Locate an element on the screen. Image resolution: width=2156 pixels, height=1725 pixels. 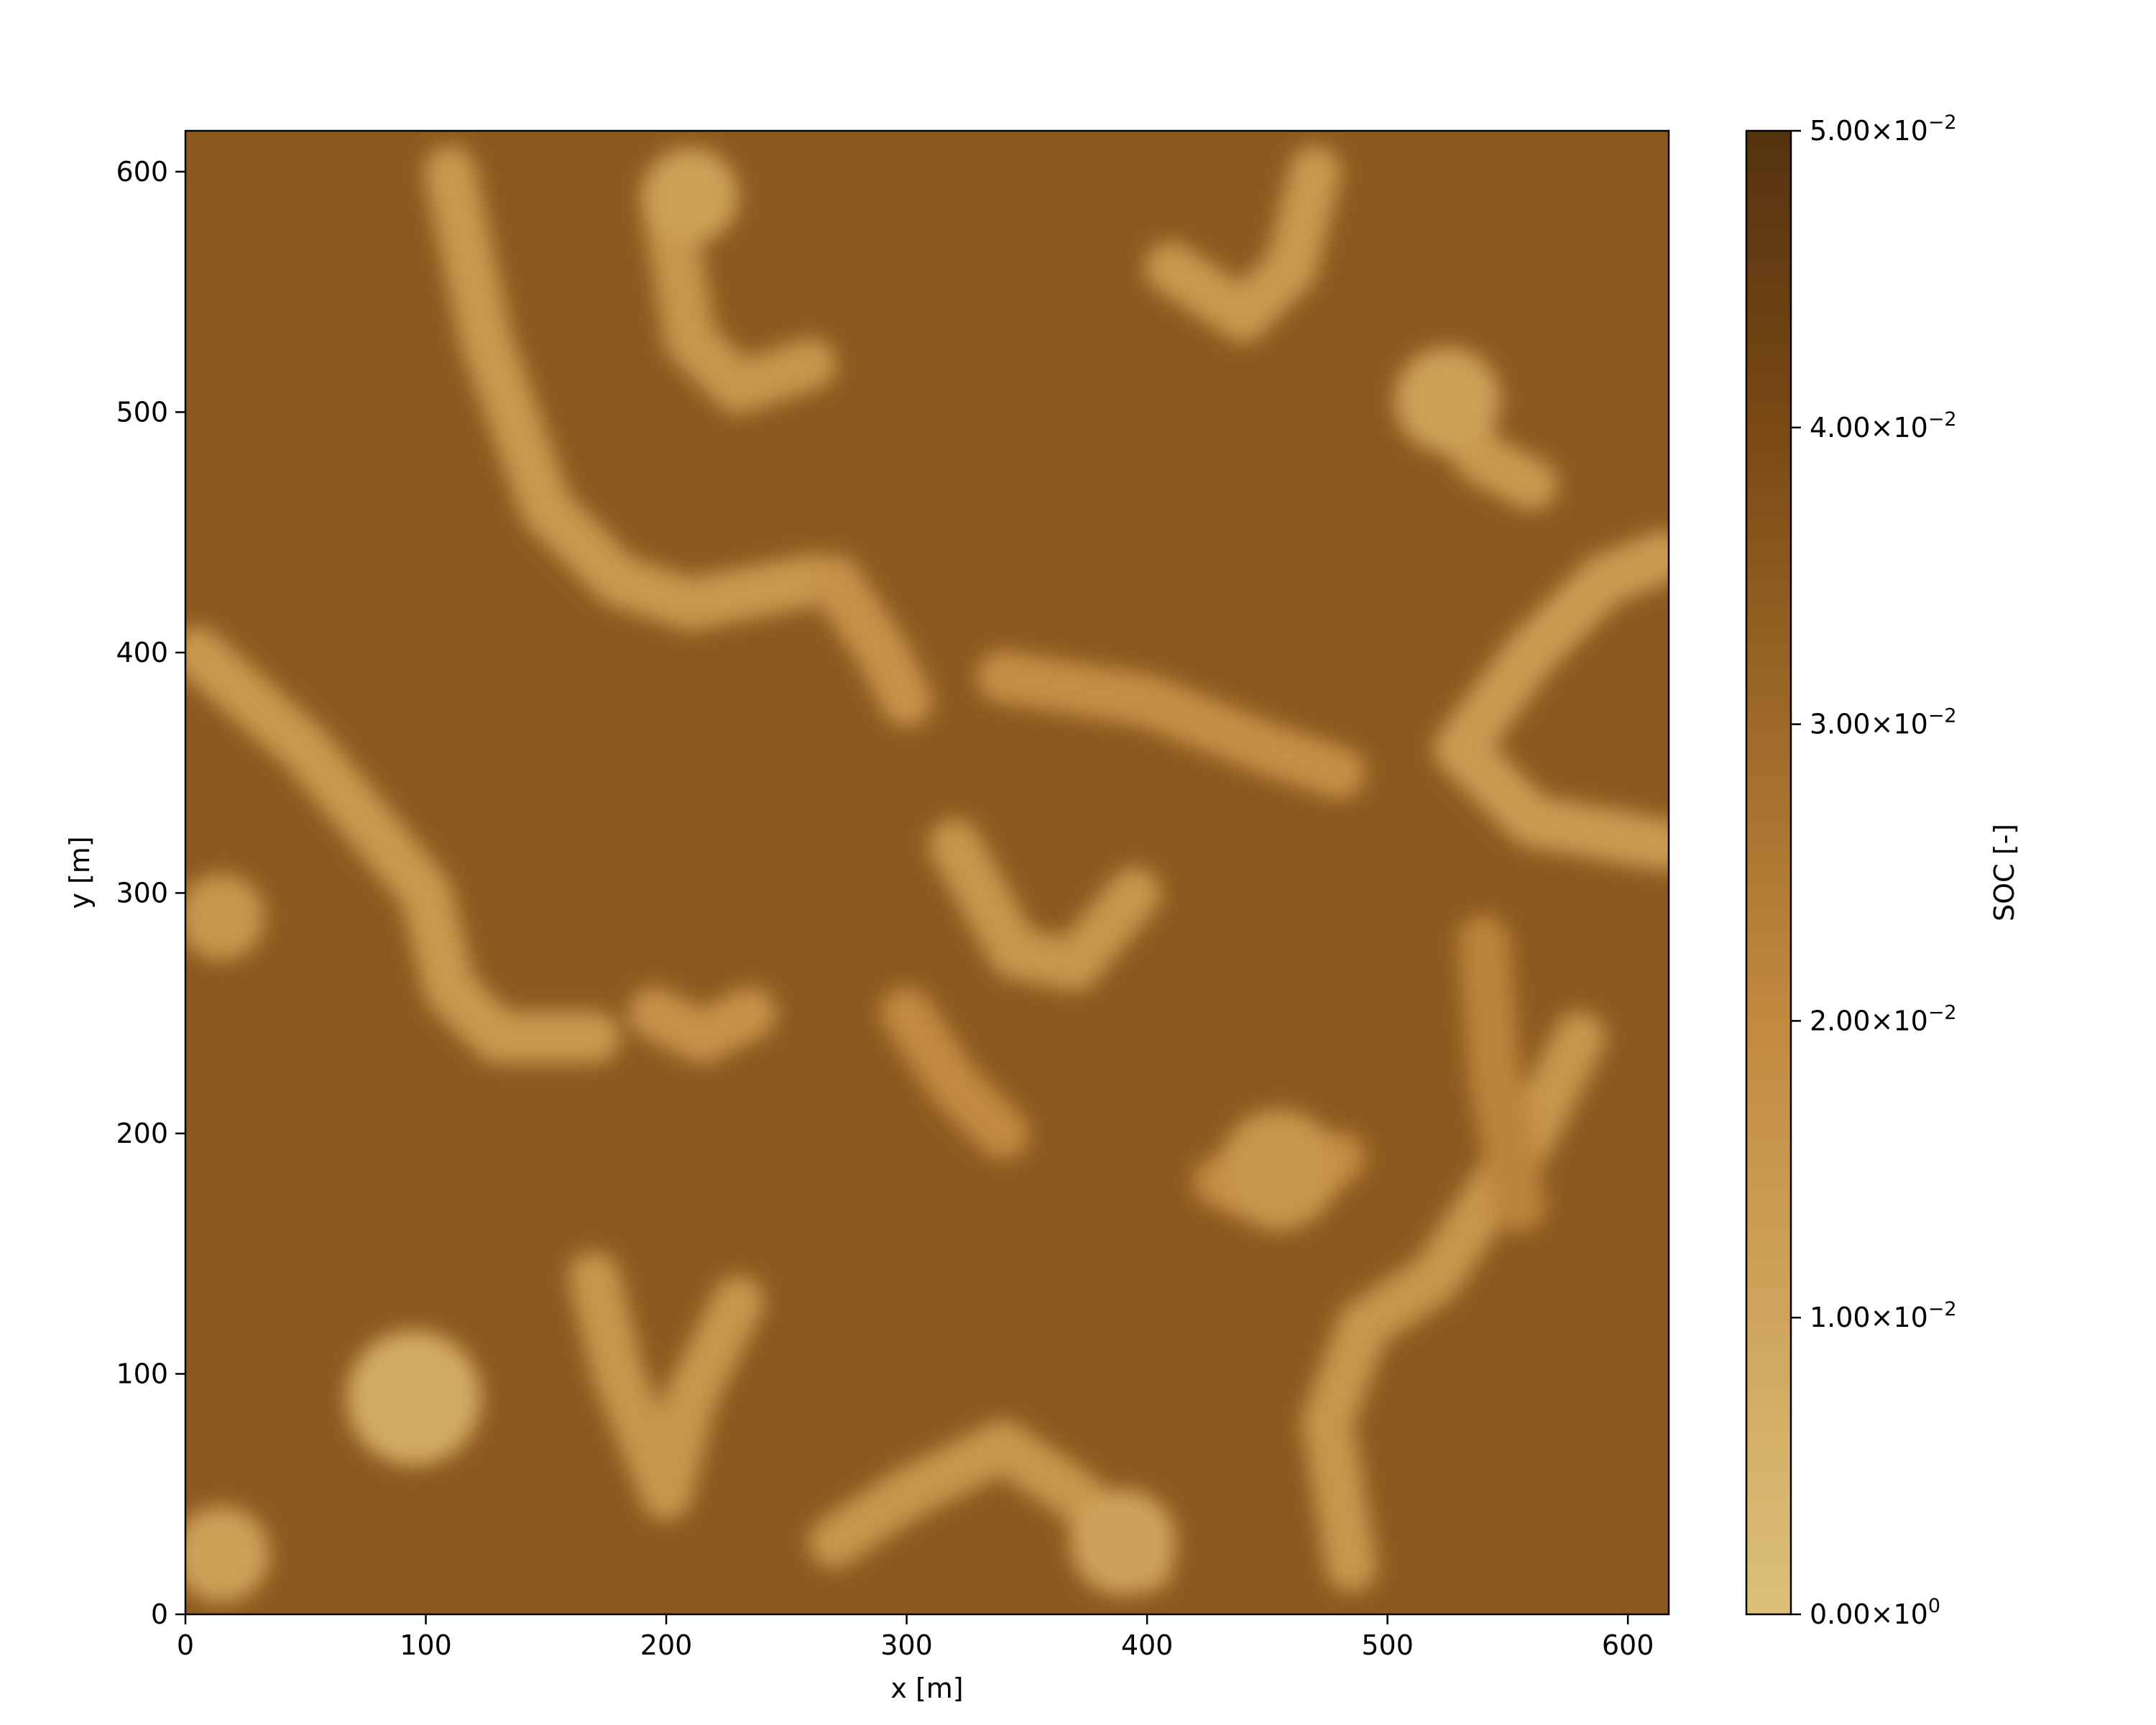
y-tick-label: 0 is located at coordinates (159, 1614).